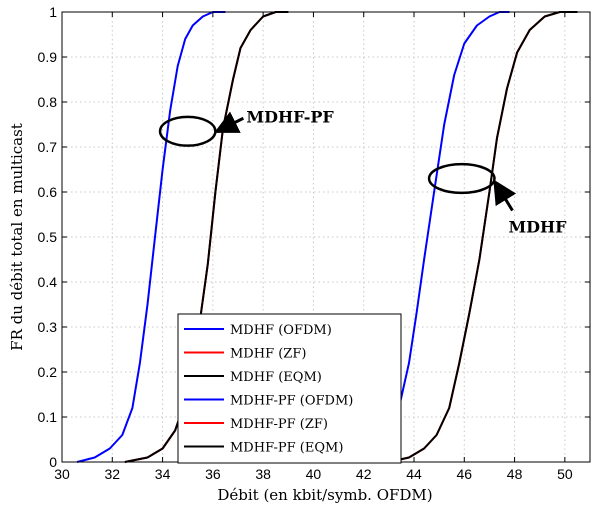 This screenshot has width=598, height=509. Describe the element at coordinates (324, 495) in the screenshot. I see `x-axis-label: Débit (en kbit/symb. OFDM)` at that location.